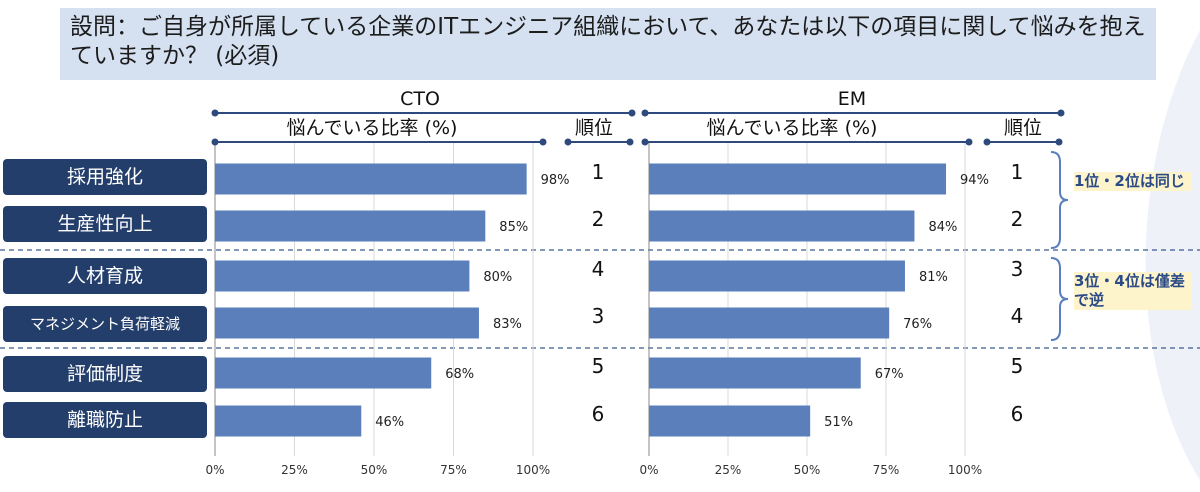 The width and height of the screenshot is (1200, 492). What do you see at coordinates (105, 420) in the screenshot?
I see `category-label: 離職防止` at bounding box center [105, 420].